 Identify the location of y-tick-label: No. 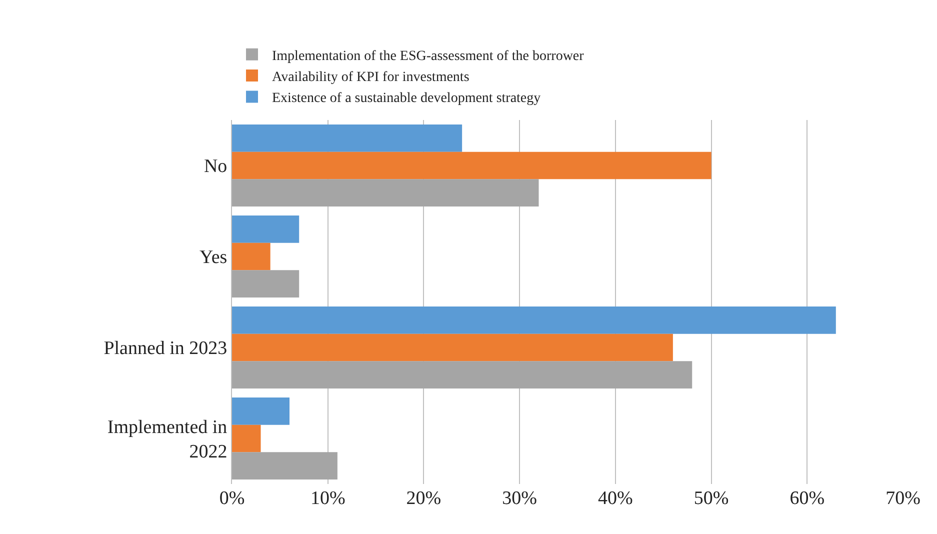
(216, 167).